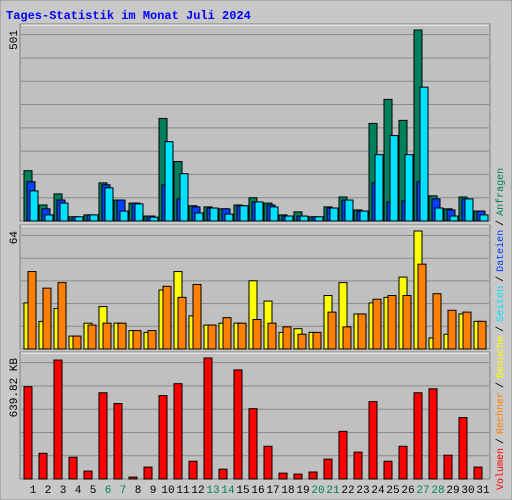  What do you see at coordinates (501, 304) in the screenshot?
I see `legend-entry: Seiten` at bounding box center [501, 304].